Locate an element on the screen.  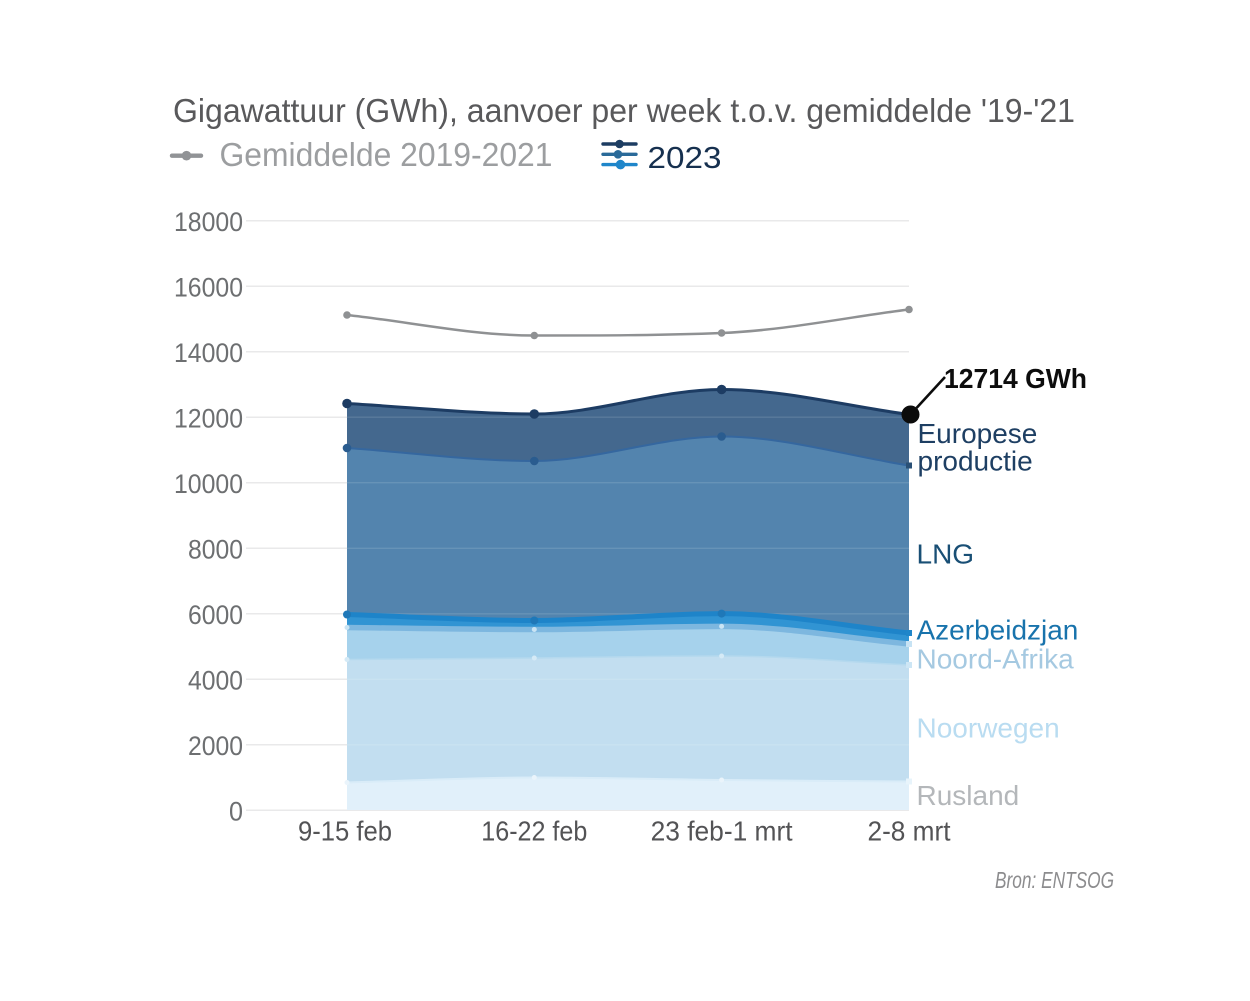
svg-text: 23 feb-1 mrt is located at coordinates (722, 831).